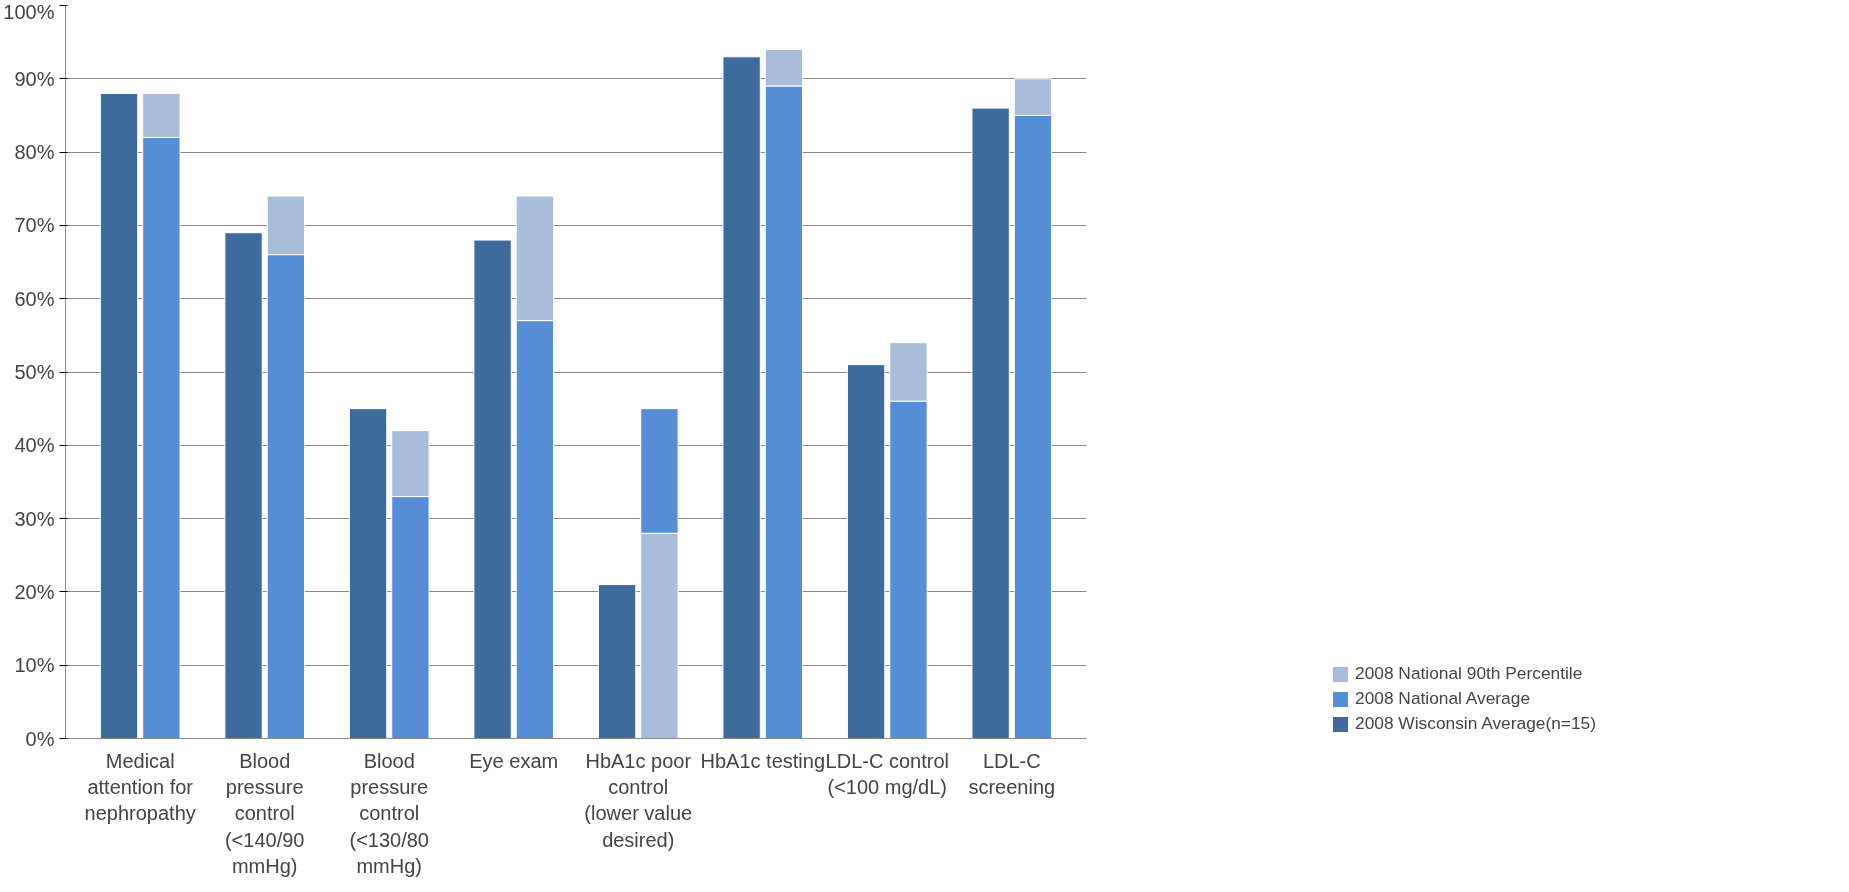 Image resolution: width=1849 pixels, height=892 pixels. I want to click on y-tick-label: 40%, so click(34, 445).